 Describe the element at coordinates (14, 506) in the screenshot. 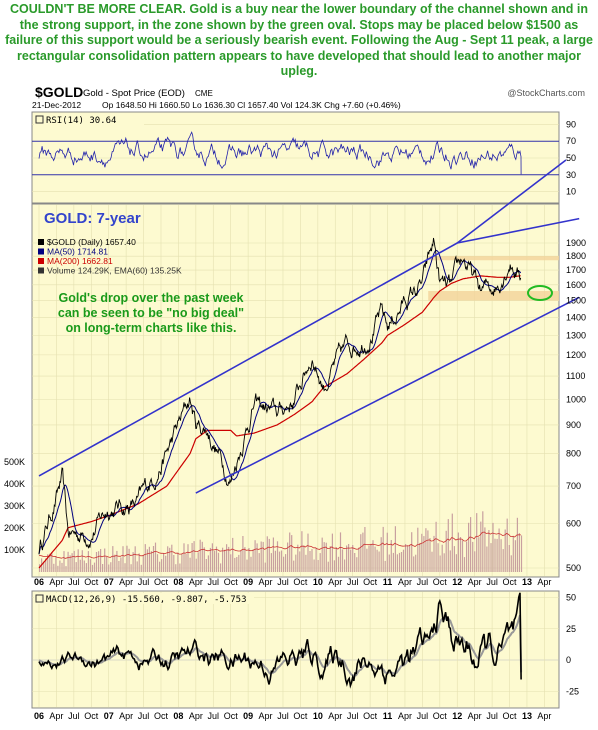

I see `volume-tick-label: 300K` at that location.